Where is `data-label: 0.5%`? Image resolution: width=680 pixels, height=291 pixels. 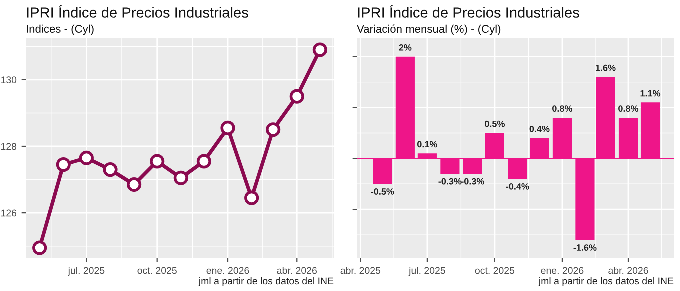 data-label: 0.5% is located at coordinates (495, 124).